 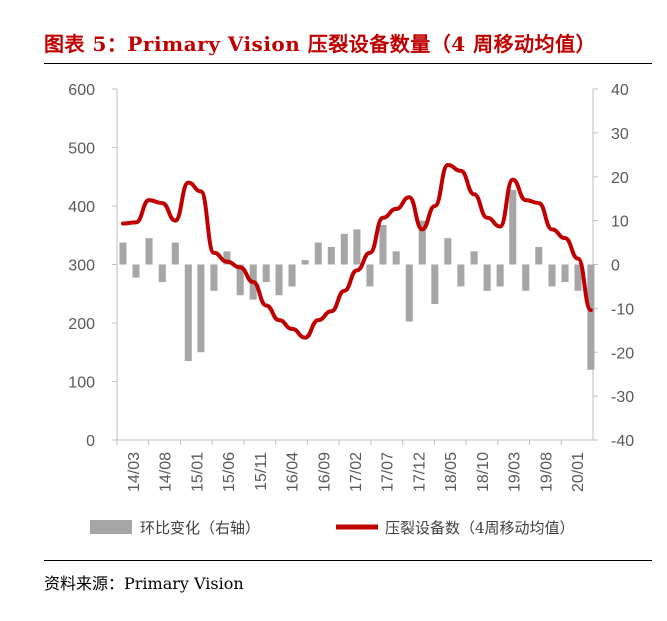 What do you see at coordinates (348, 560) in the screenshot?
I see `source-rule` at bounding box center [348, 560].